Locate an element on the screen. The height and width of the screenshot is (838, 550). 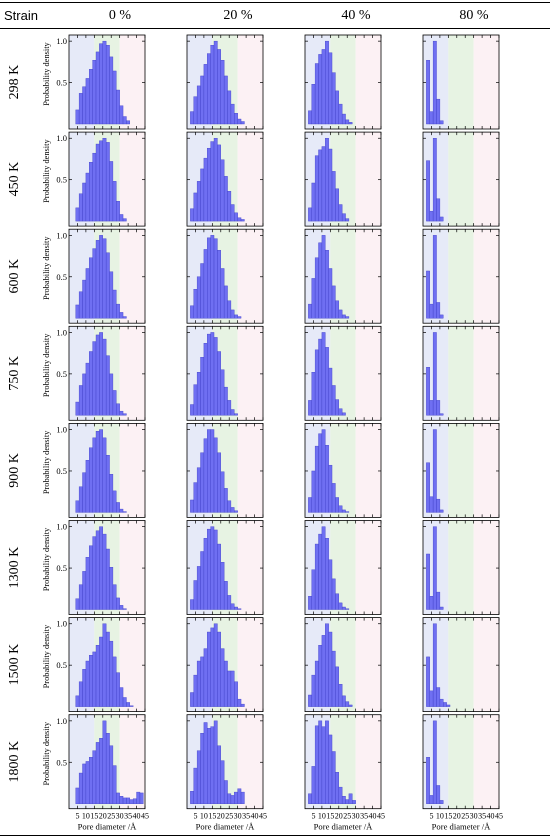
row-label: 1300 K is located at coordinates (14, 568).